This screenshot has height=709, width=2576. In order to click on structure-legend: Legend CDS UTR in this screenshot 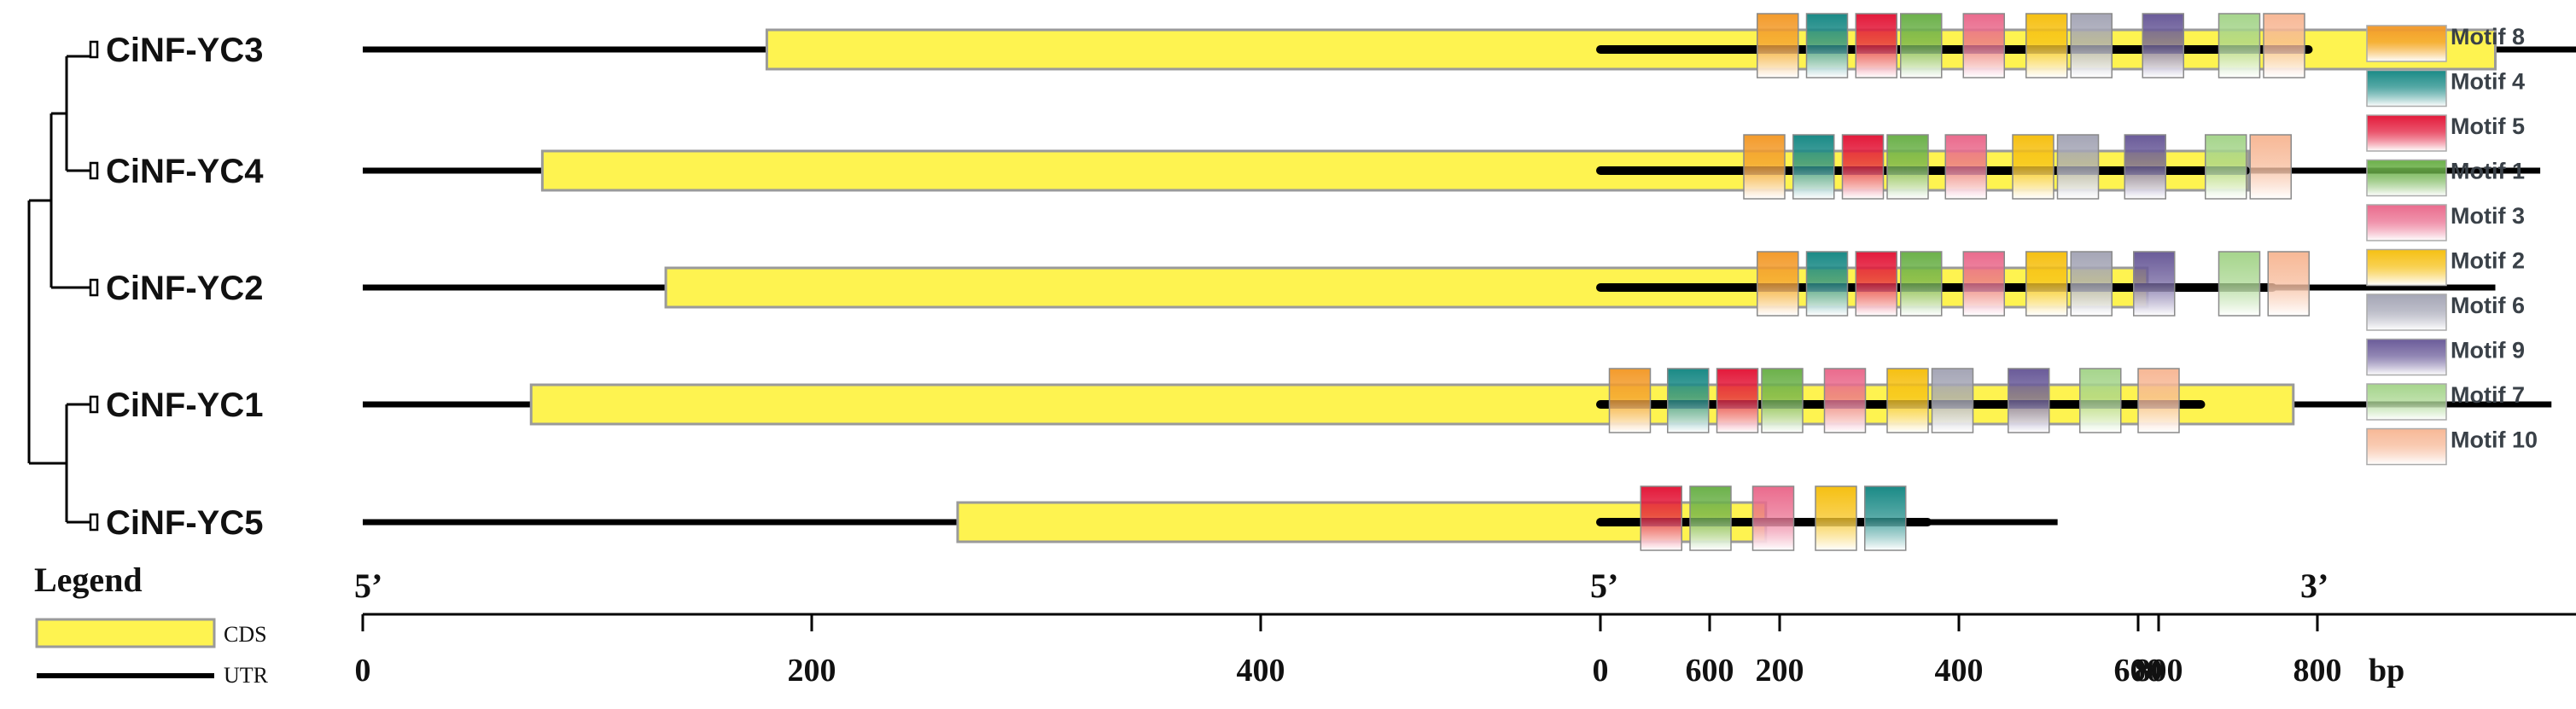, I will do `click(151, 624)`.